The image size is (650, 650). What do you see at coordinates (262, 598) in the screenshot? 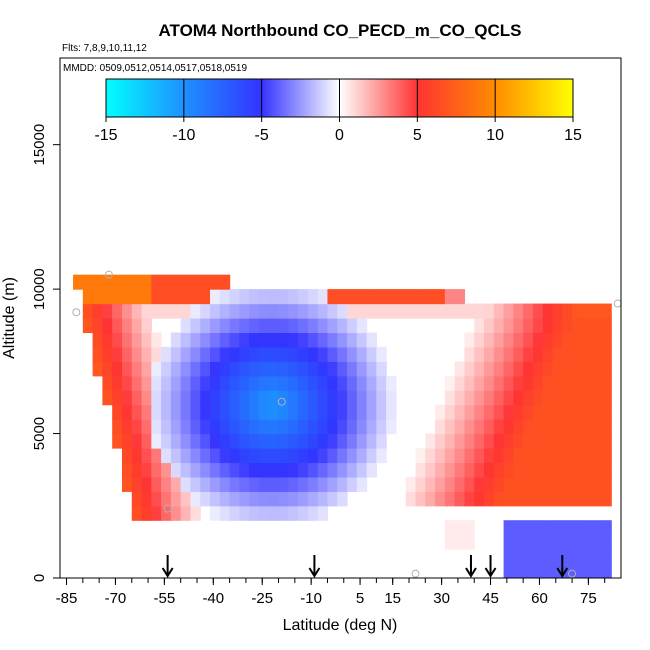
I see `x-tick-label: -25` at bounding box center [262, 598].